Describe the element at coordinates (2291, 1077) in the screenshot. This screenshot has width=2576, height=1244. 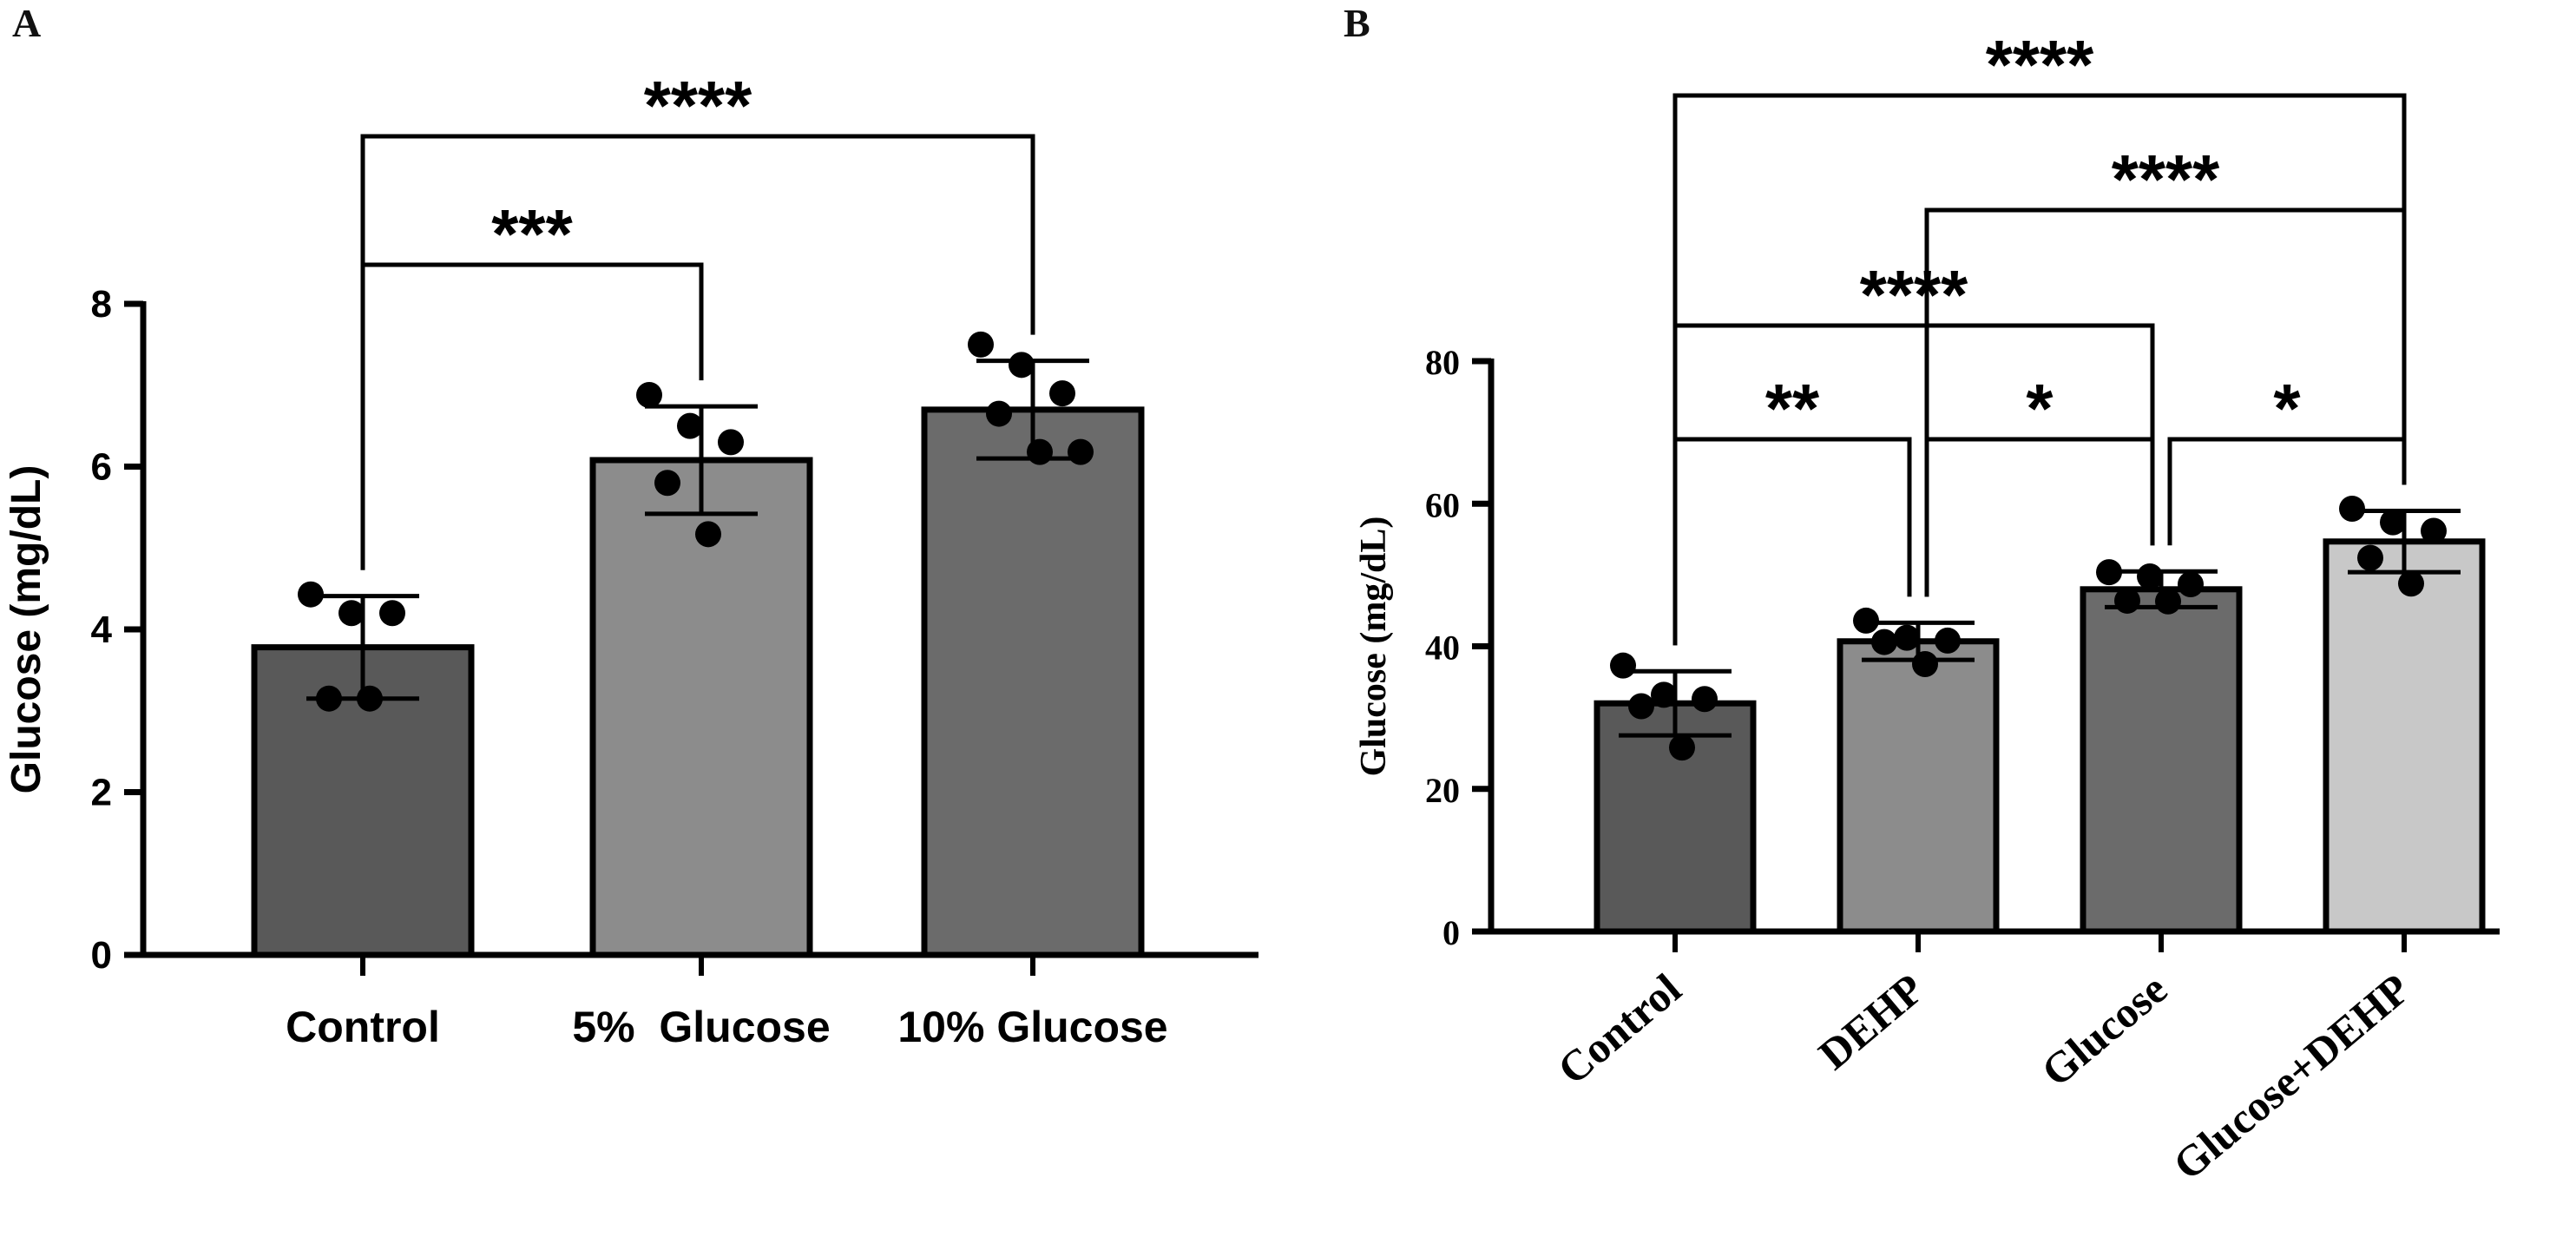
I see `panel-b-category-label: Glucose+DEHP` at that location.